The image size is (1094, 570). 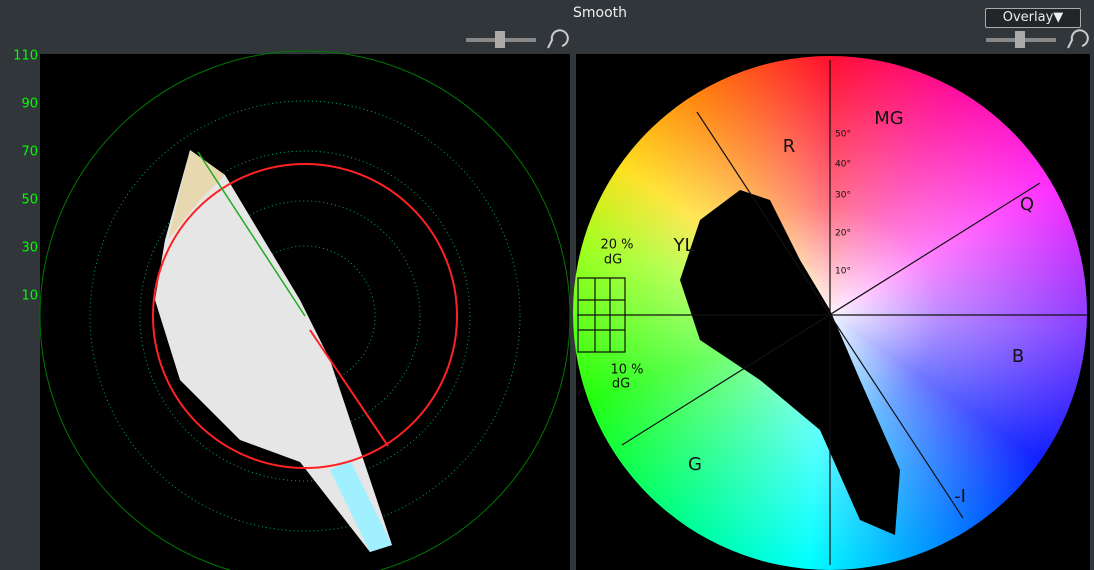 I want to click on target-label: MG, so click(x=888, y=118).